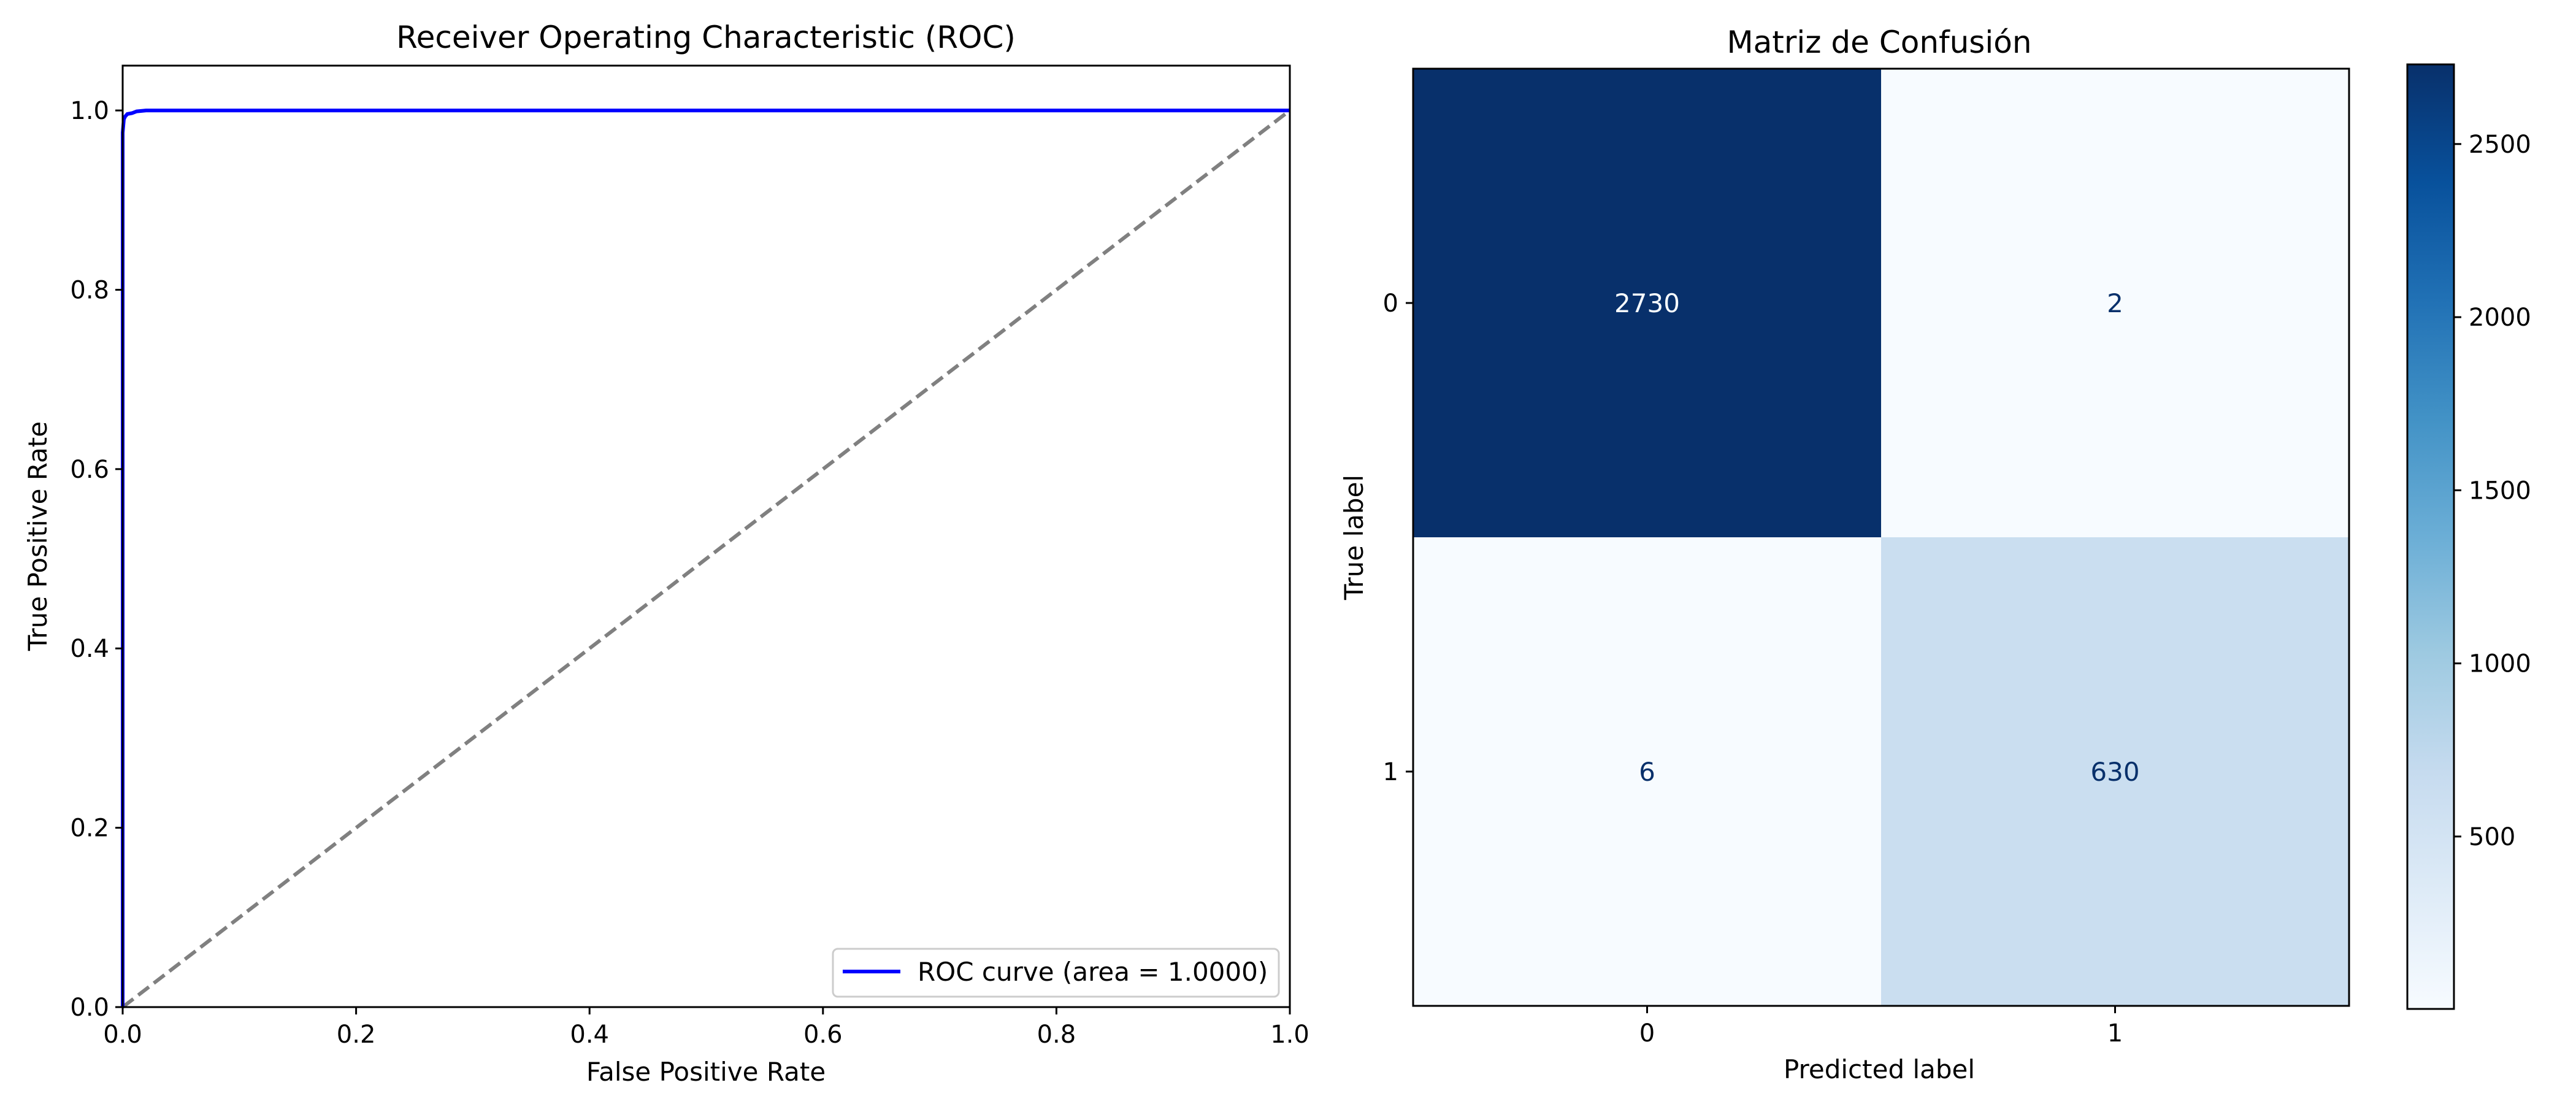 This screenshot has height=1104, width=2576. I want to click on y-tick-label: 0.4, so click(89, 649).